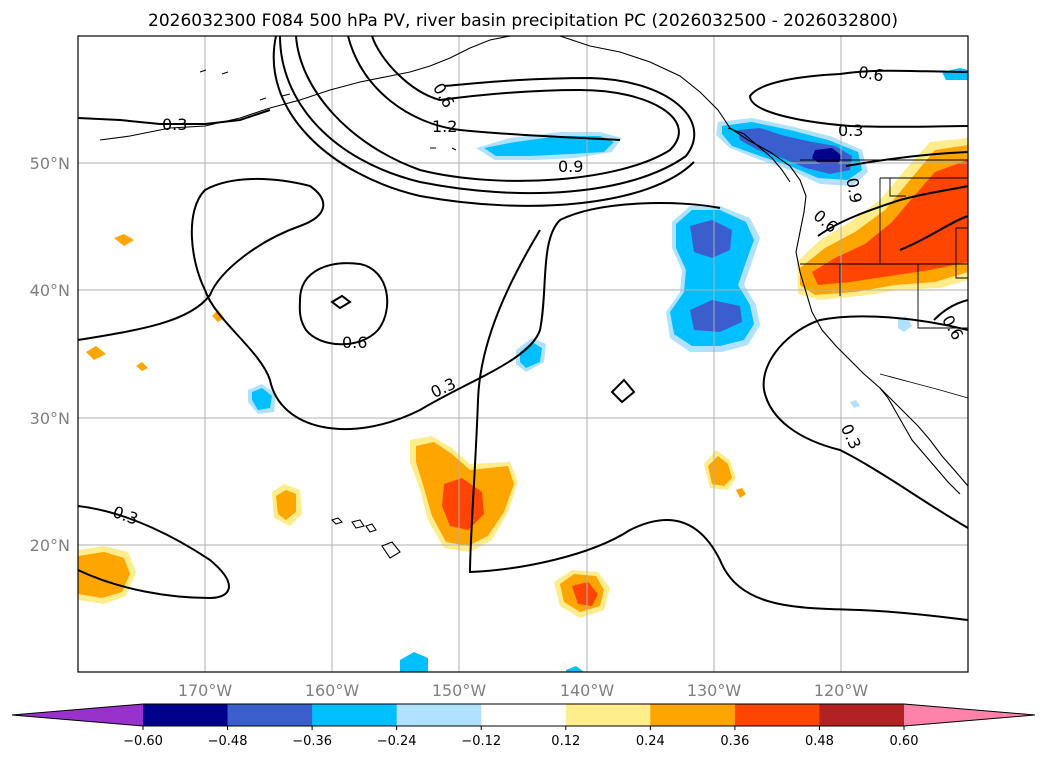 The width and height of the screenshot is (1047, 765). What do you see at coordinates (328, 110) in the screenshot?
I see `aleutian-dots` at bounding box center [328, 110].